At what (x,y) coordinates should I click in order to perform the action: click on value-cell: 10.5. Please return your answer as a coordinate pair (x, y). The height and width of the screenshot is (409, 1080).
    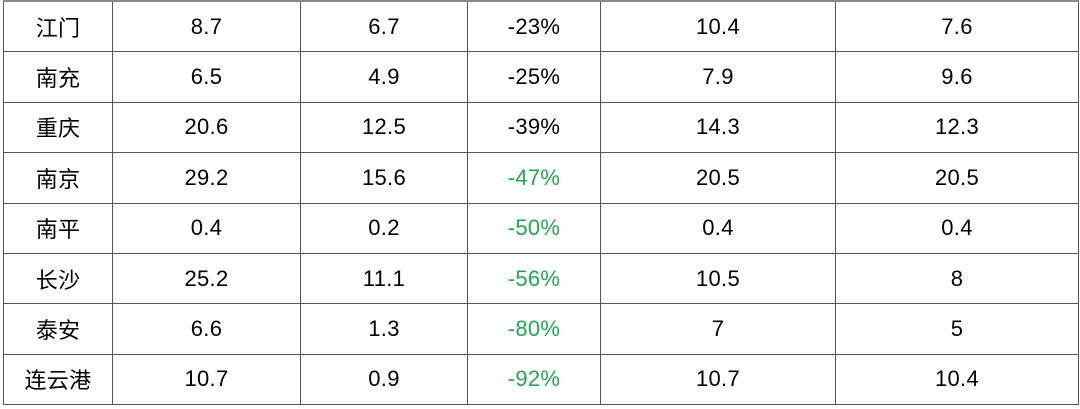
    Looking at the image, I should click on (718, 278).